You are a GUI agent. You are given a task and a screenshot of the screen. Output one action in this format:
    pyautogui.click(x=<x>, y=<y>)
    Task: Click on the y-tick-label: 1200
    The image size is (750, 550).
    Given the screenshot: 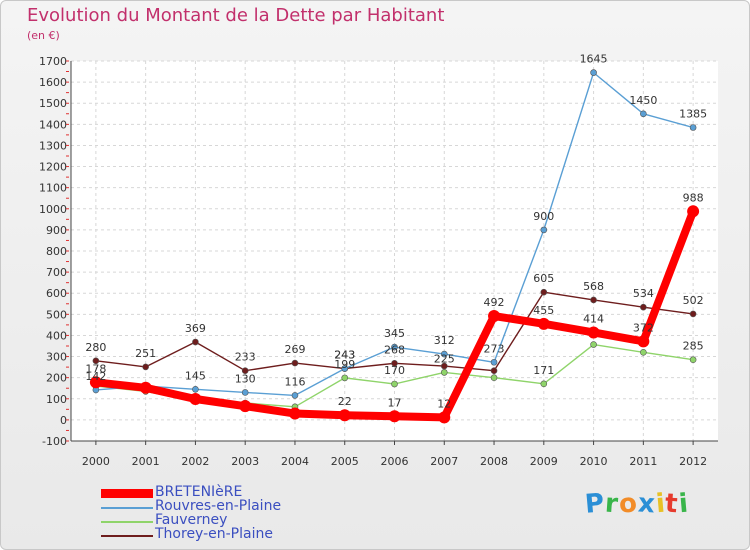 What is the action you would take?
    pyautogui.click(x=53, y=167)
    